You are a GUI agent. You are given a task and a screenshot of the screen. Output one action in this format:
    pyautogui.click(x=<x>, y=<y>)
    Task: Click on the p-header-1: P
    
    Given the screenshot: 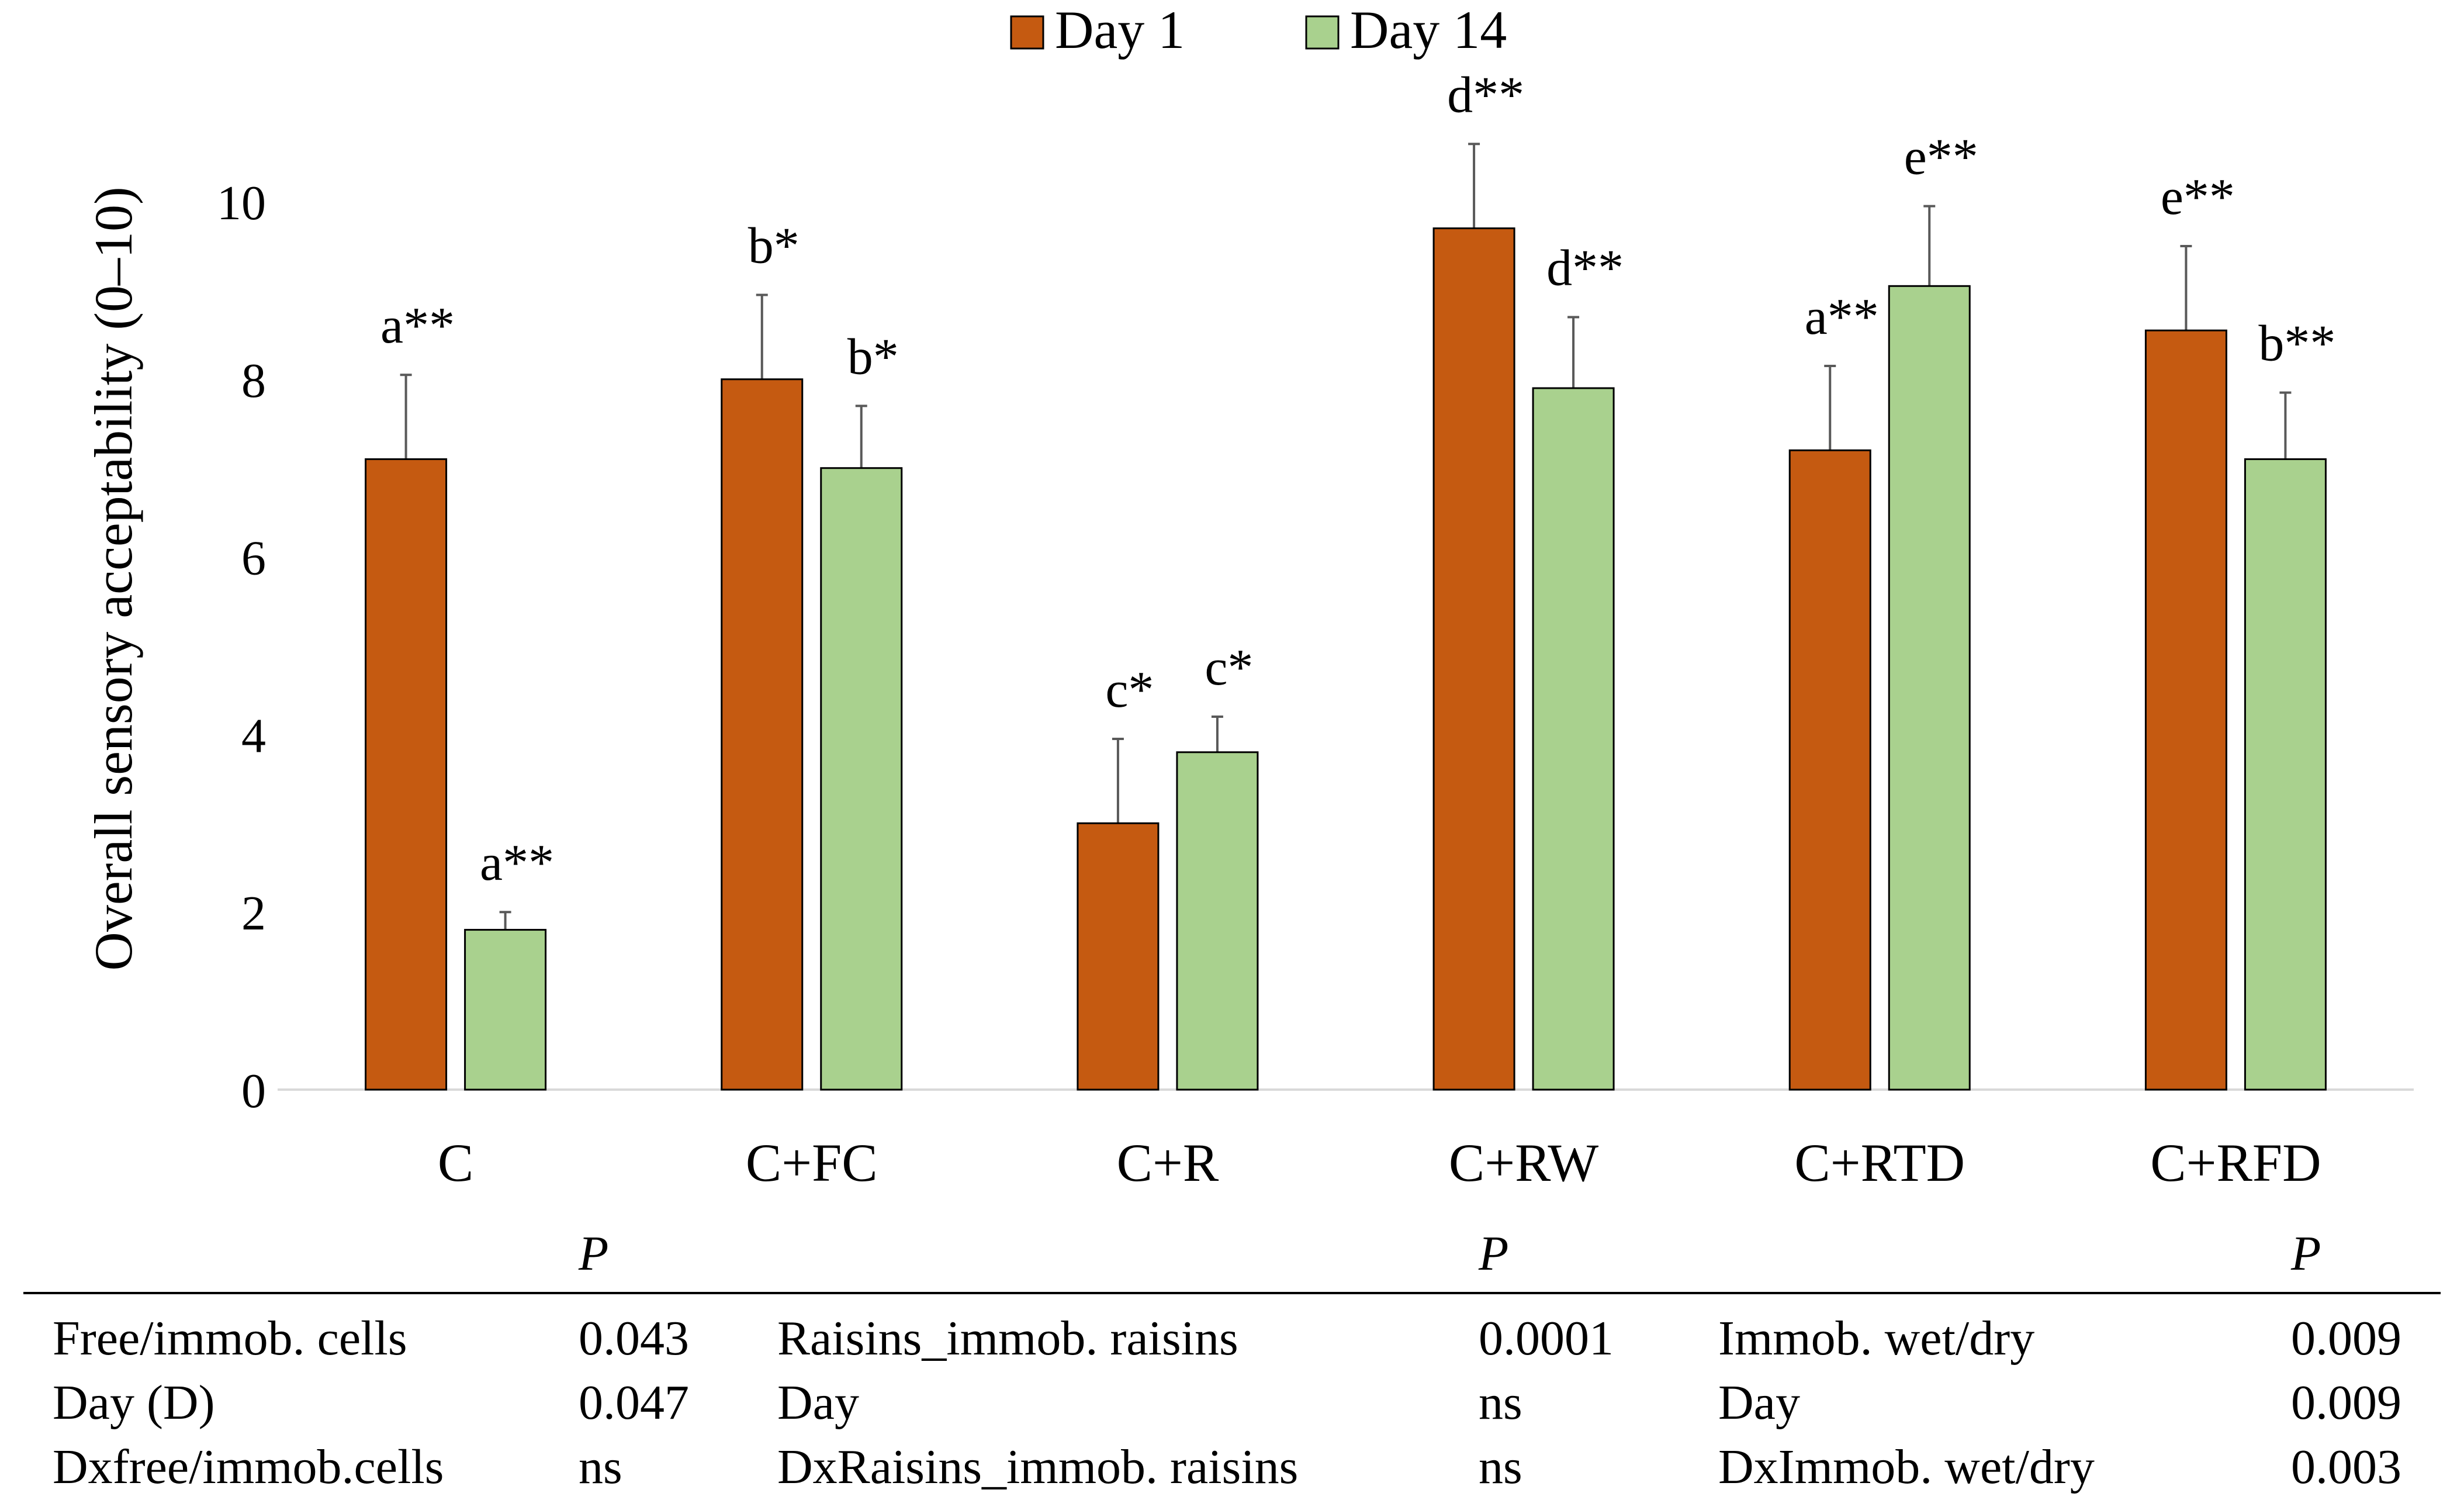 What is the action you would take?
    pyautogui.click(x=594, y=1253)
    